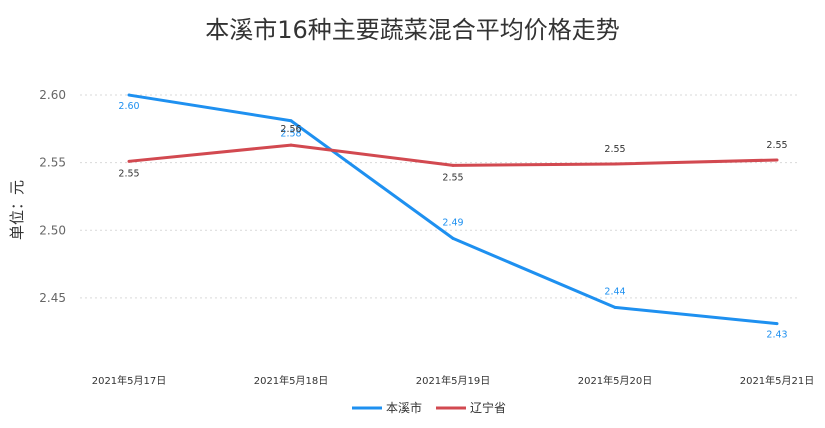 Image resolution: width=825 pixels, height=428 pixels. What do you see at coordinates (128, 106) in the screenshot?
I see `data-label: 2.60` at bounding box center [128, 106].